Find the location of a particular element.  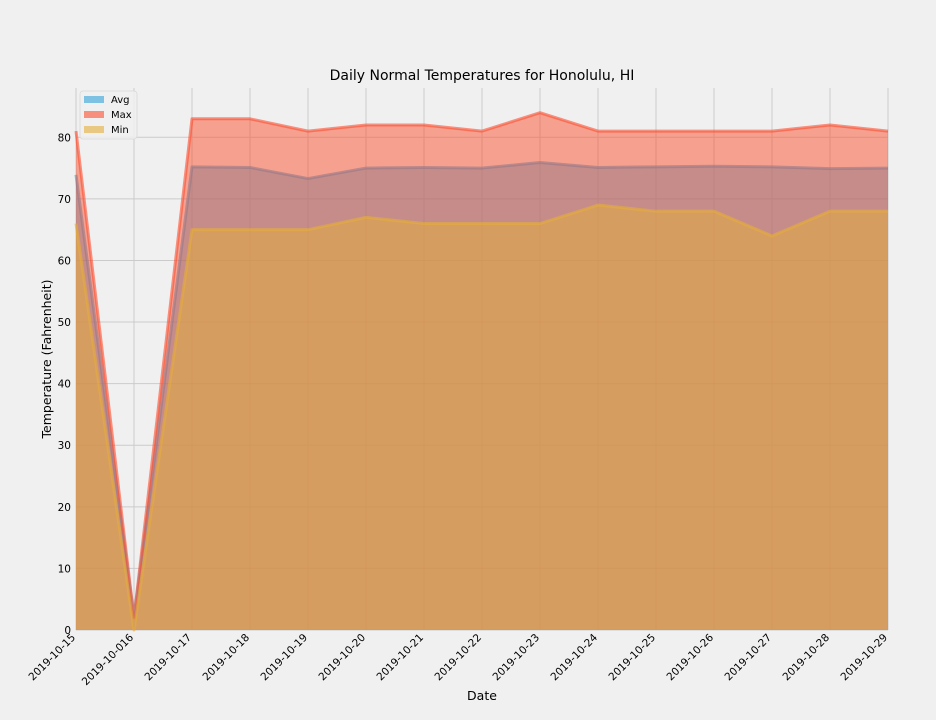

legend-swatch-min is located at coordinates (94, 129).